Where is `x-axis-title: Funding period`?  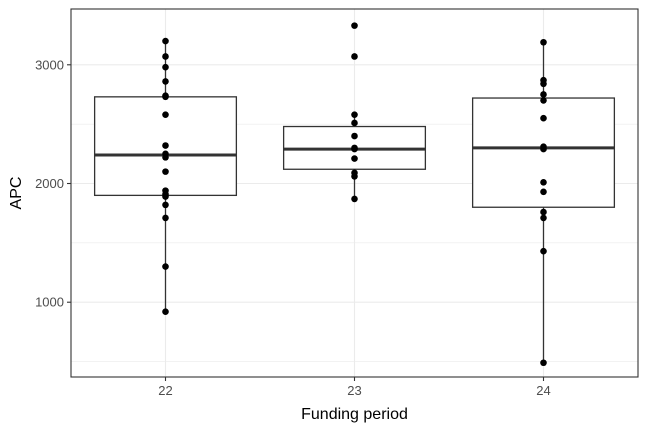 x-axis-title: Funding period is located at coordinates (354, 414).